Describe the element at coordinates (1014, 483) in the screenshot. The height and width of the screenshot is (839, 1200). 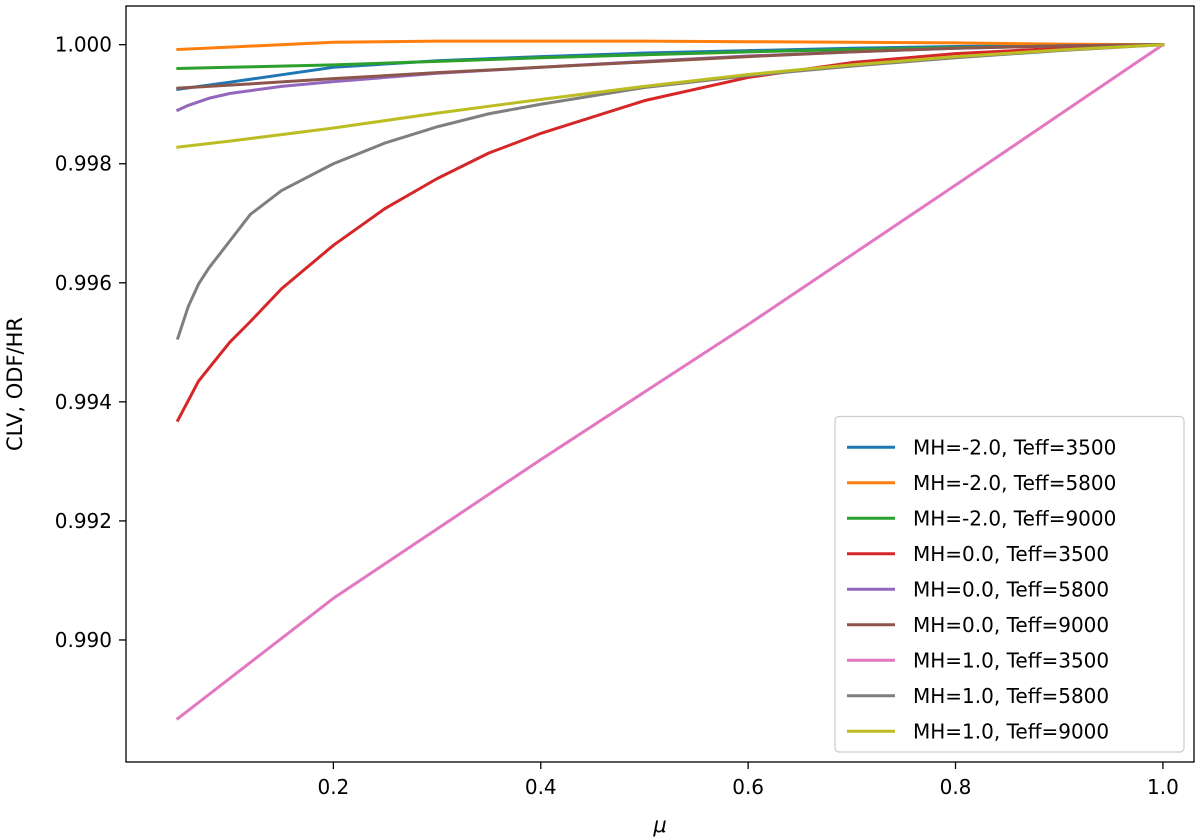
I see `legend-label-2: MH=-2.0, Teff=5800` at that location.